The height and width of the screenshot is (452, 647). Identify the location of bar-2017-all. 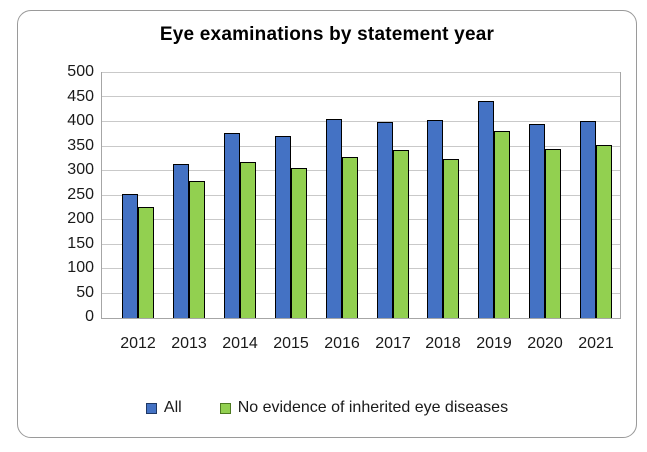
(385, 220).